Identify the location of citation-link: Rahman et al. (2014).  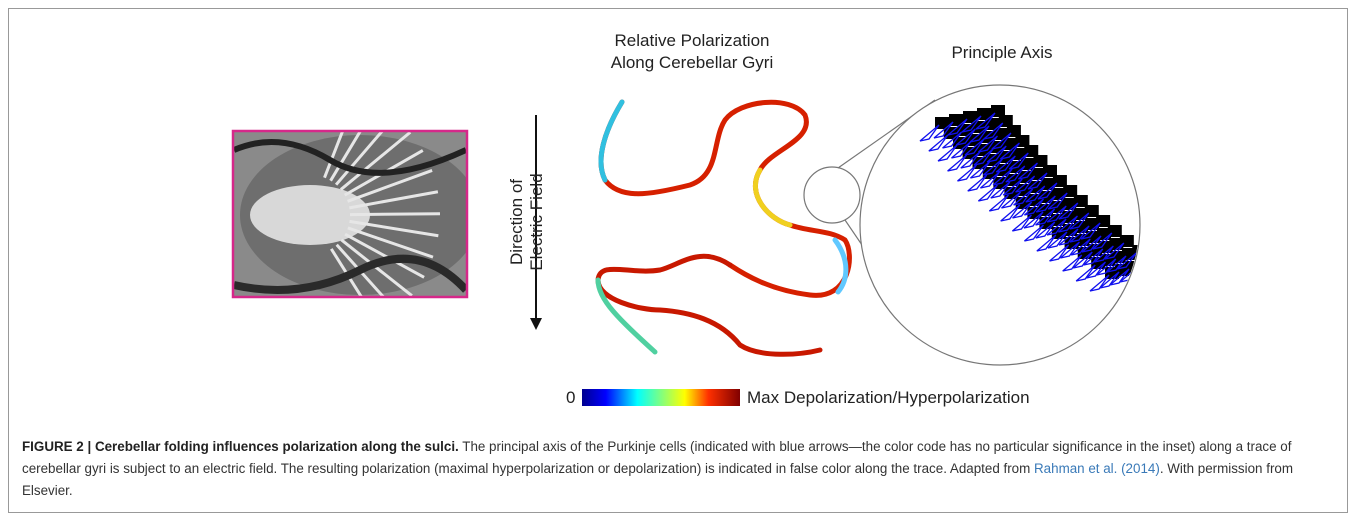
(1097, 468).